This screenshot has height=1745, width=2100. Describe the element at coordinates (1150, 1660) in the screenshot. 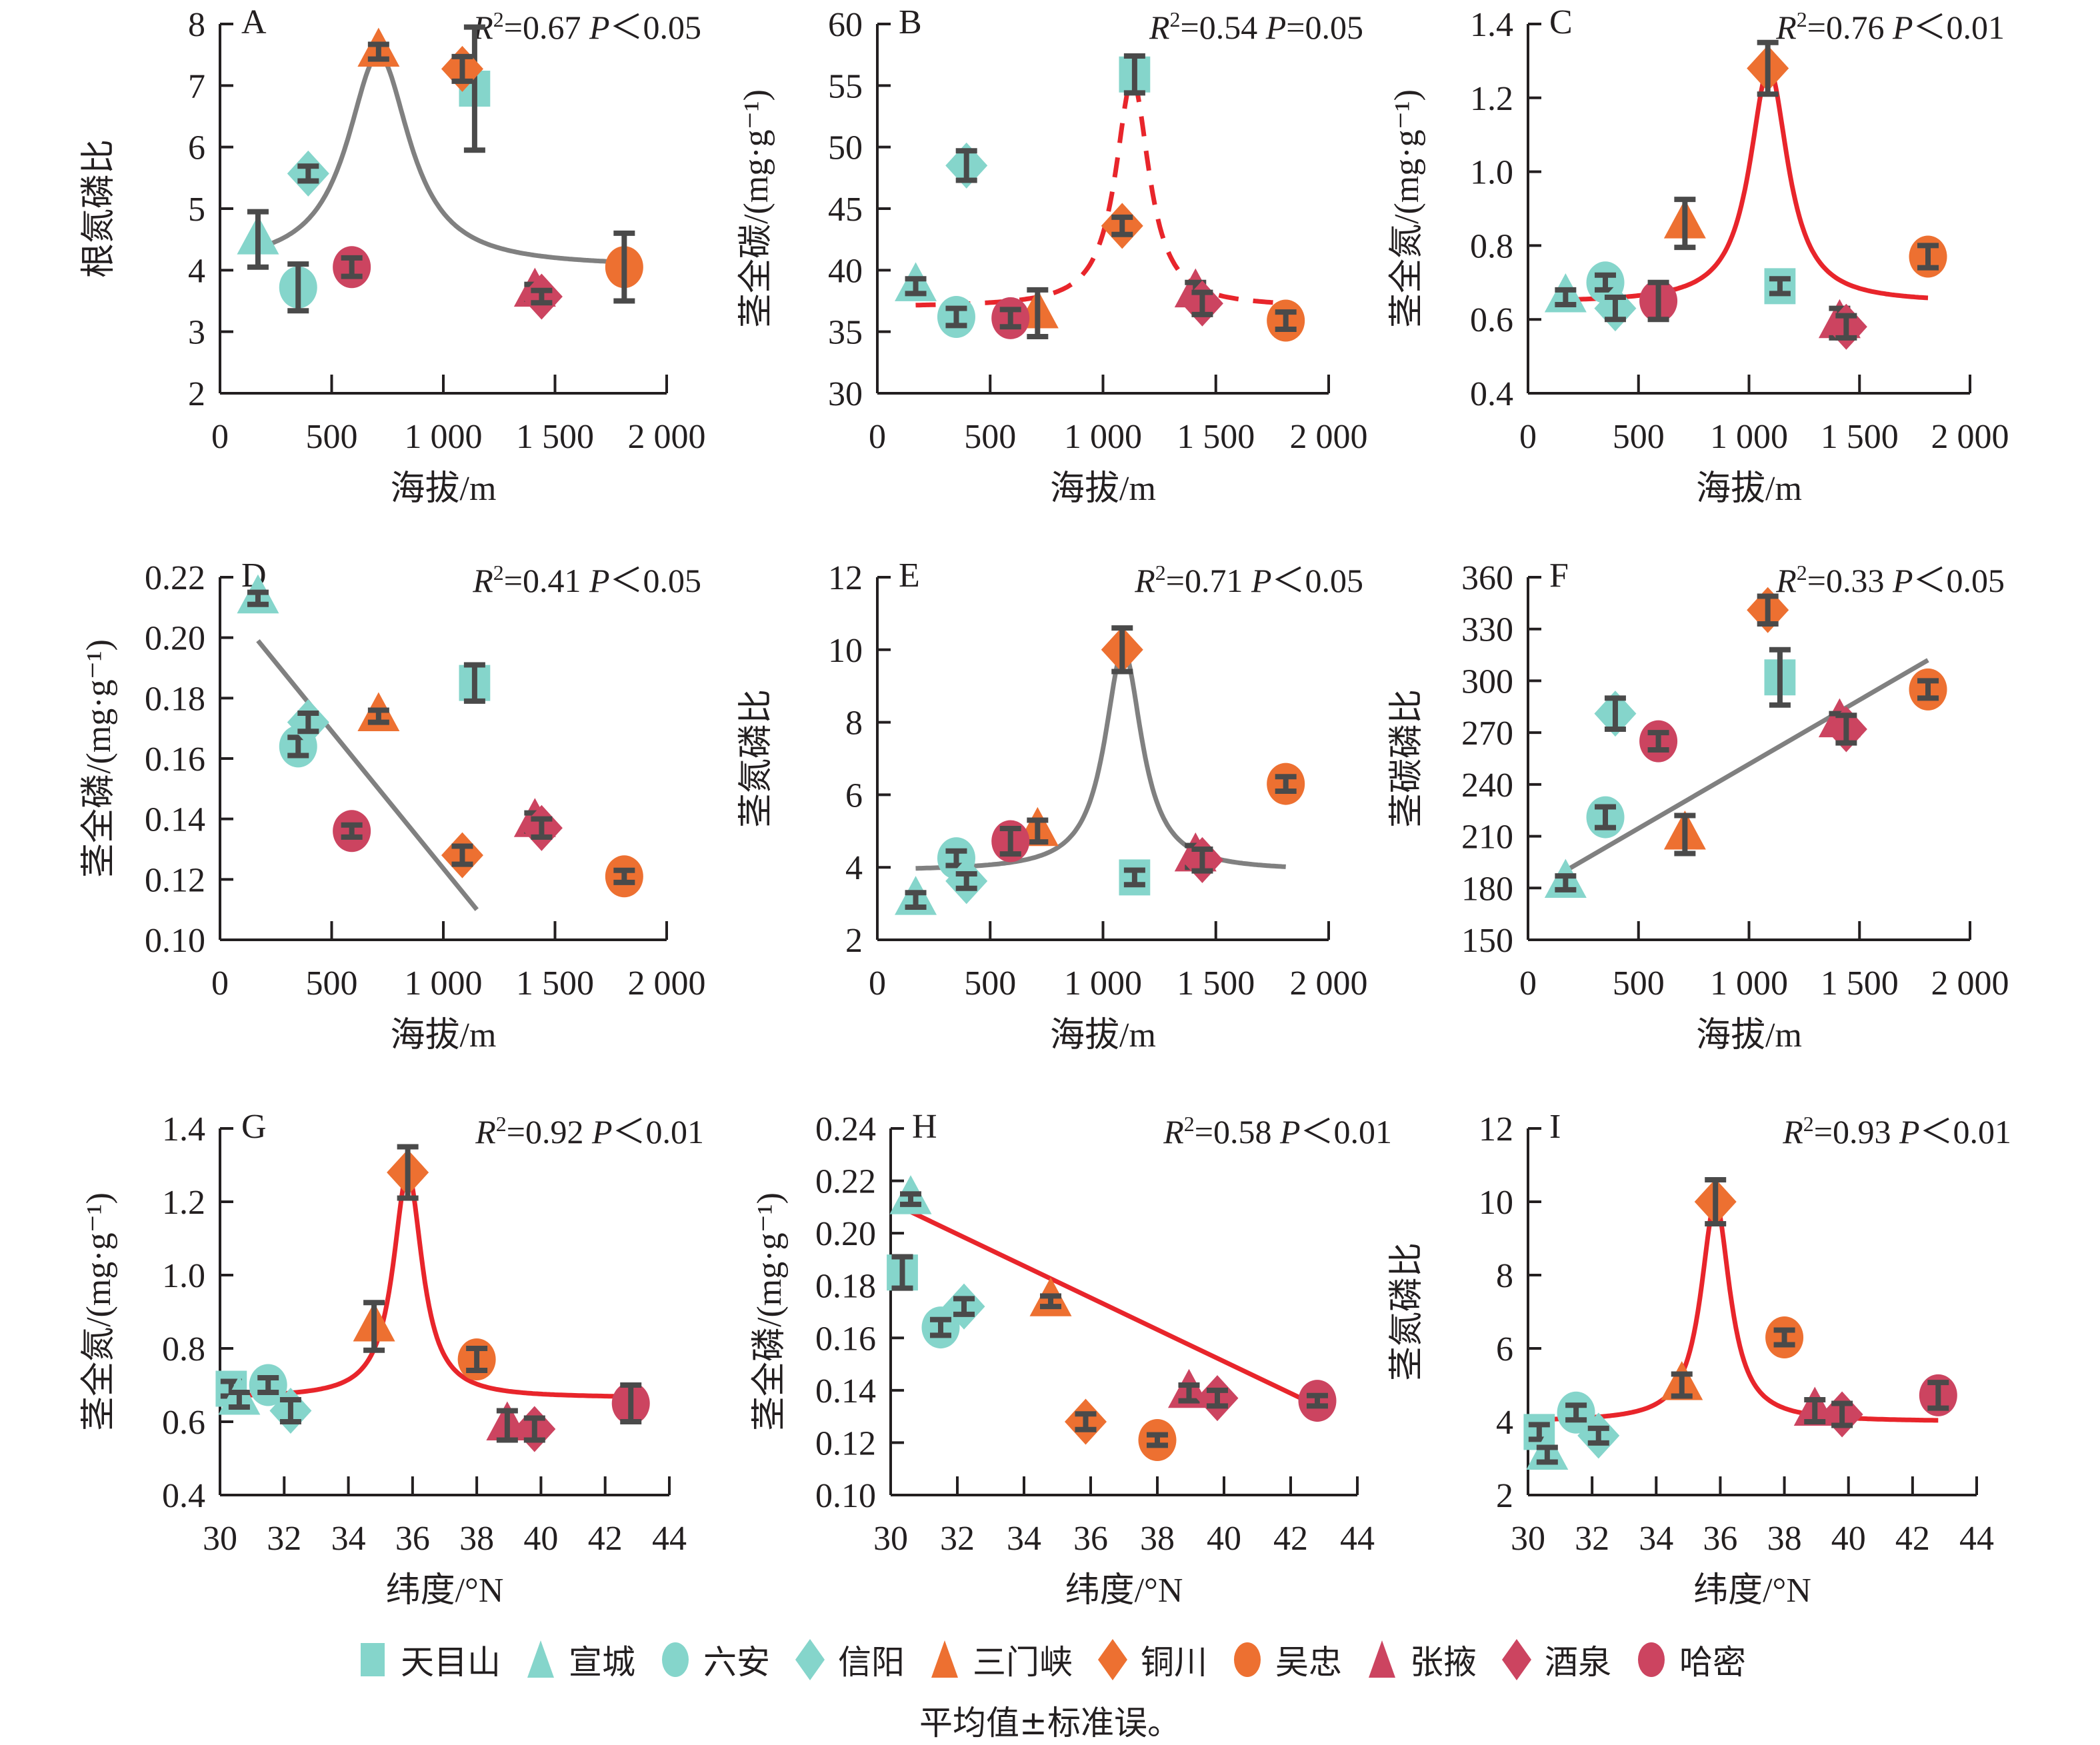

I see `legend-item: 铜川` at that location.